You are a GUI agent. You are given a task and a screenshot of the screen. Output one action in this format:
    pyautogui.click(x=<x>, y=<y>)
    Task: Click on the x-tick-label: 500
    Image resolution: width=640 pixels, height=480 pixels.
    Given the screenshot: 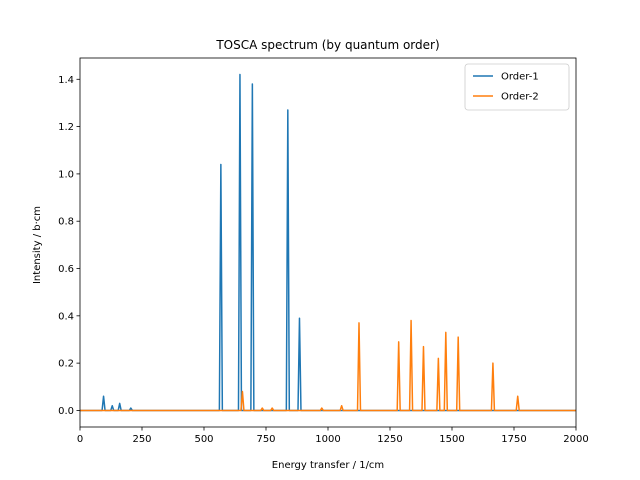 What is the action you would take?
    pyautogui.click(x=203, y=439)
    